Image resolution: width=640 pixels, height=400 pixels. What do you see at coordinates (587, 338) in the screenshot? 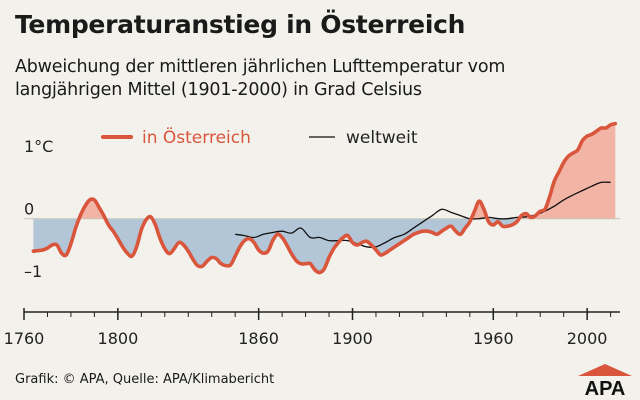
I see `x-tick-label: 2000` at bounding box center [587, 338].